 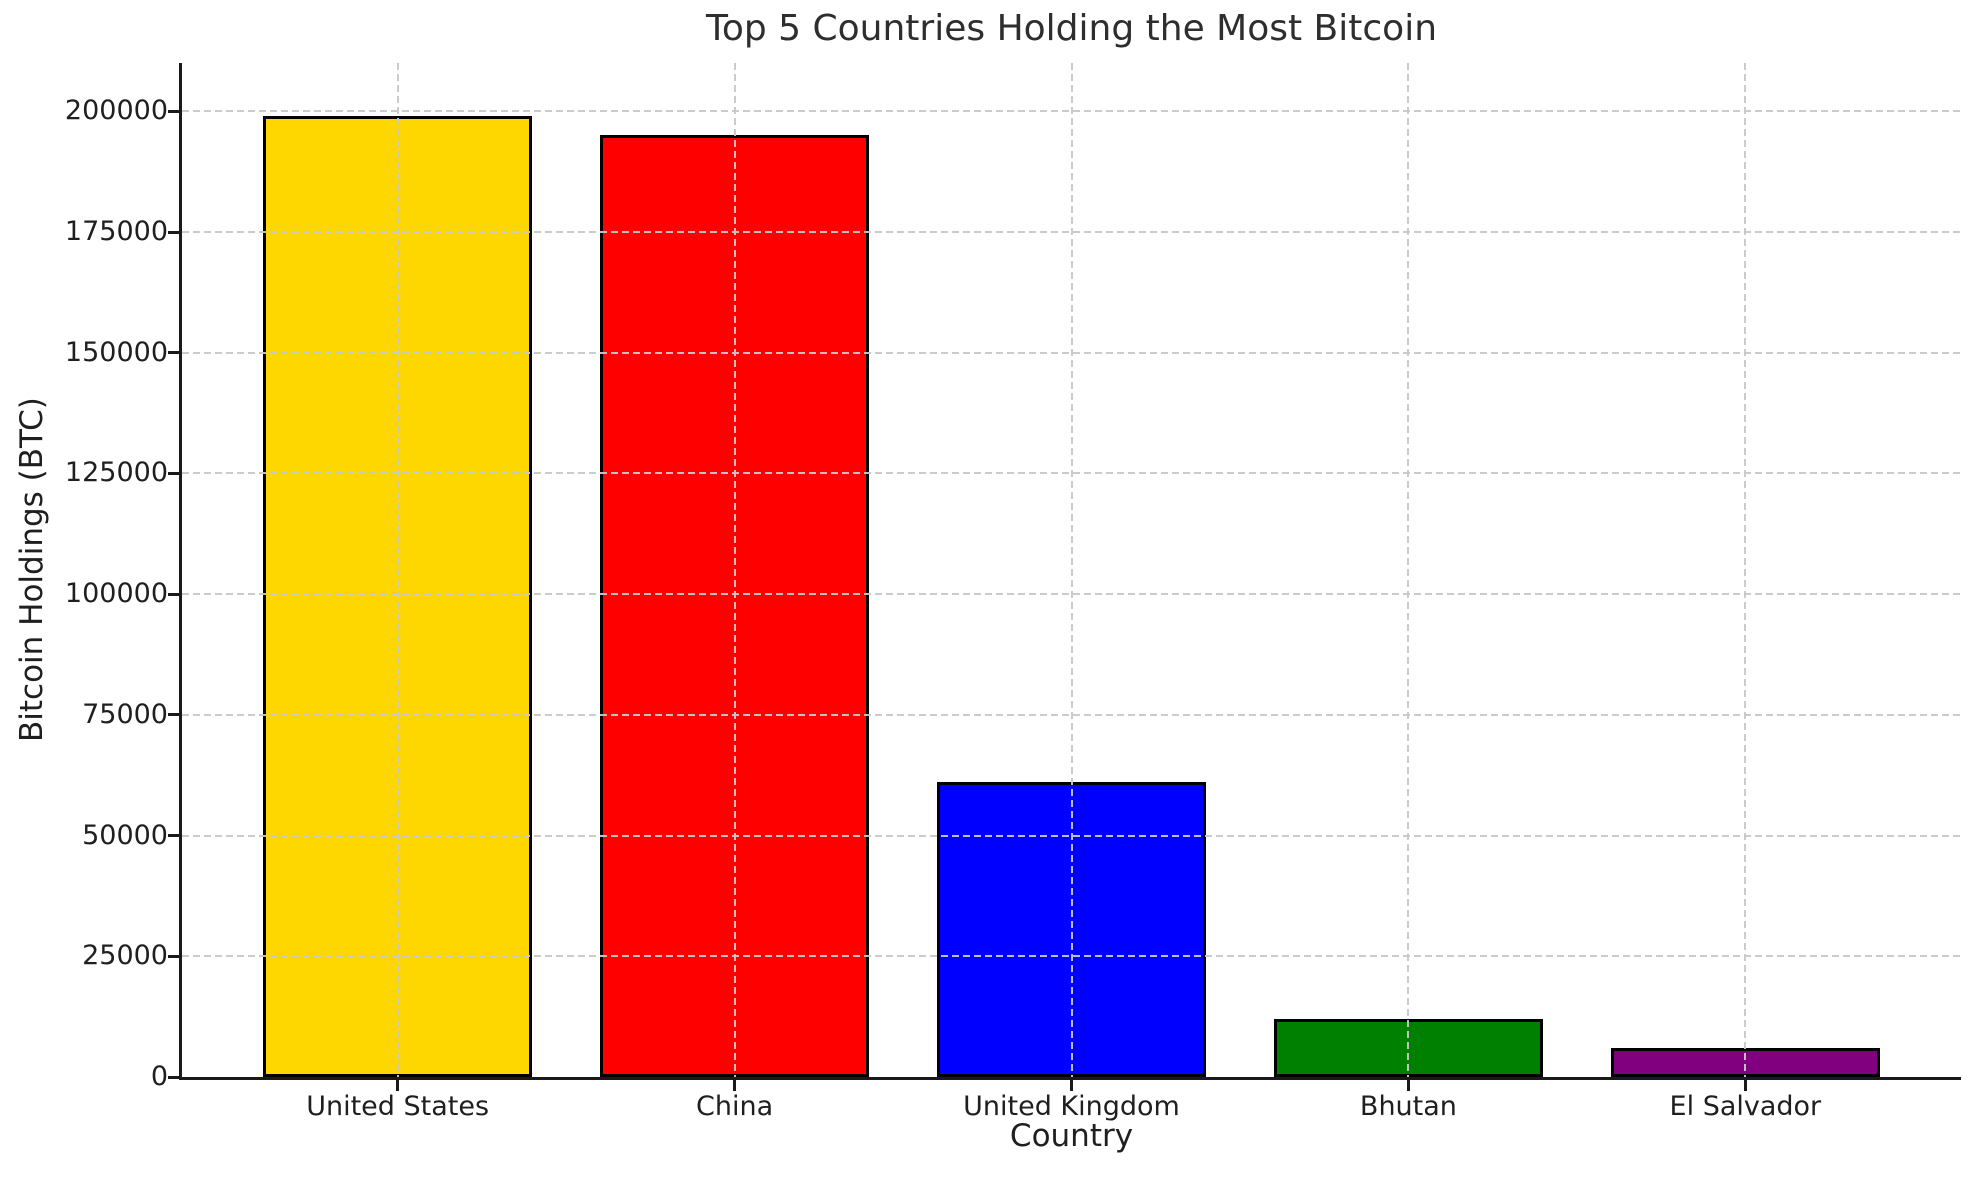 What do you see at coordinates (1071, 1136) in the screenshot?
I see `x-axis-label: Country` at bounding box center [1071, 1136].